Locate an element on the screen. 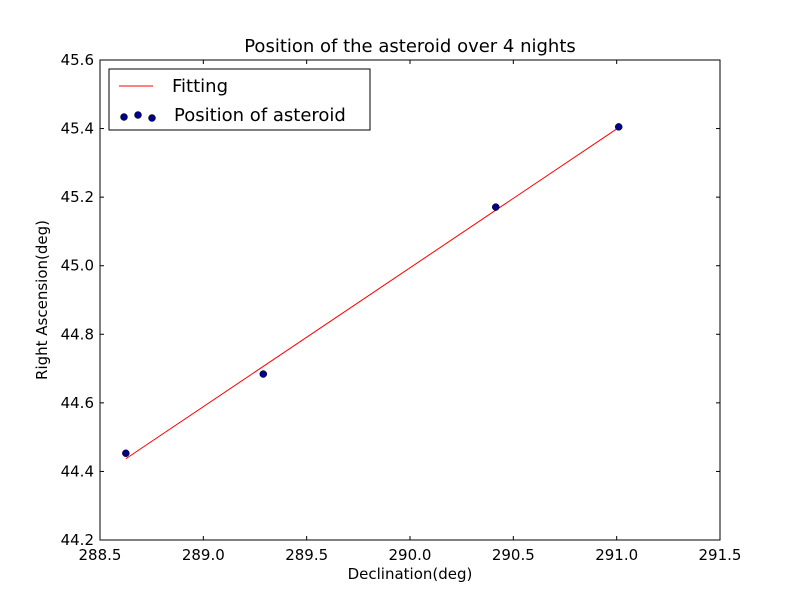 The image size is (800, 600). y-tick-label: 44.6 is located at coordinates (77, 403).